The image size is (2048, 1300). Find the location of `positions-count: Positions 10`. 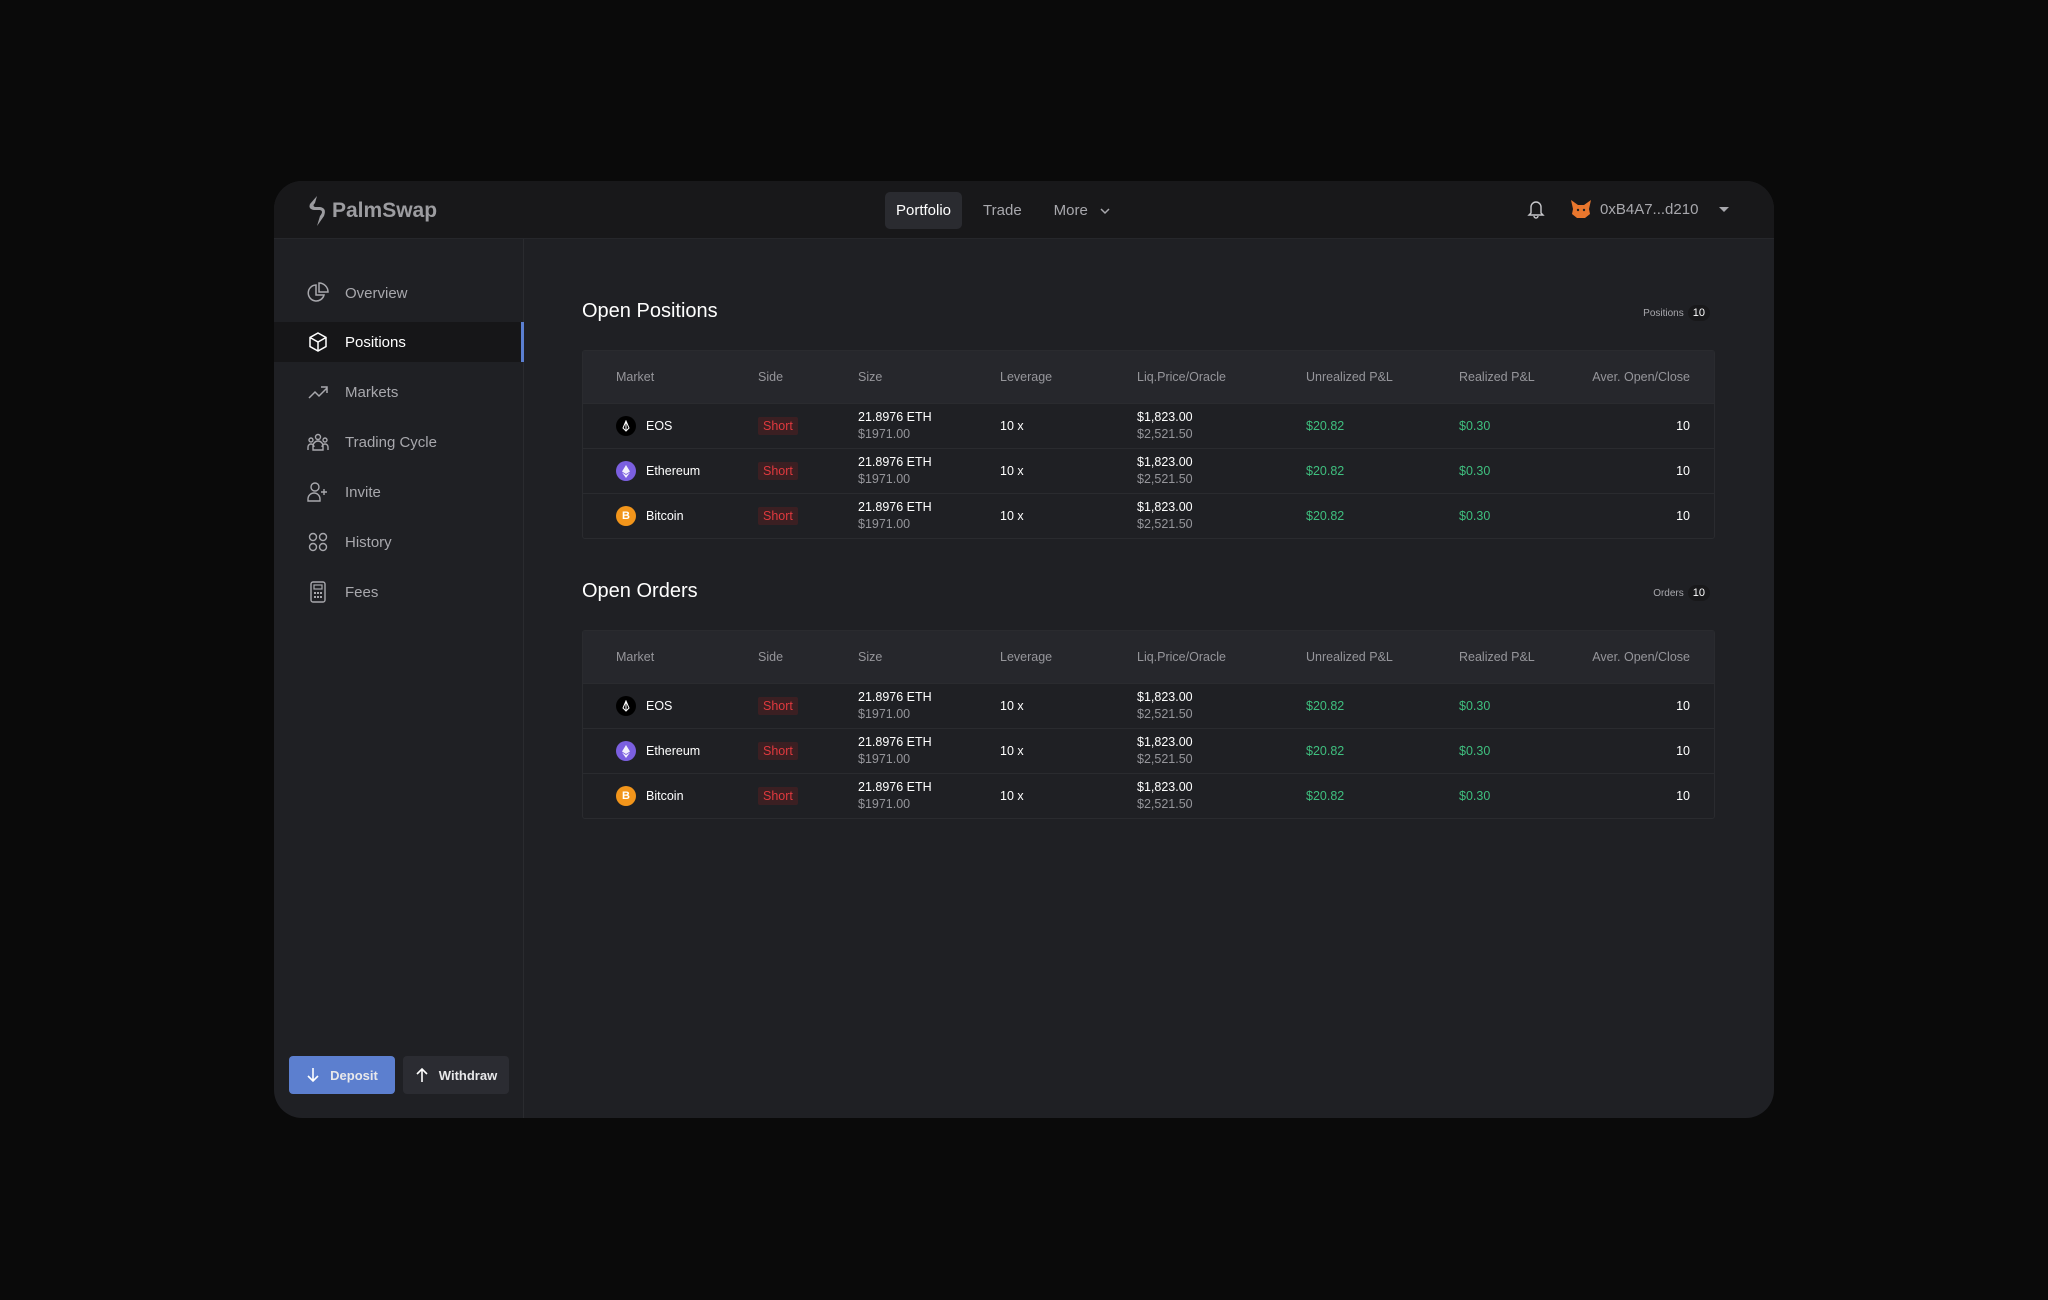

positions-count: Positions 10 is located at coordinates (1676, 313).